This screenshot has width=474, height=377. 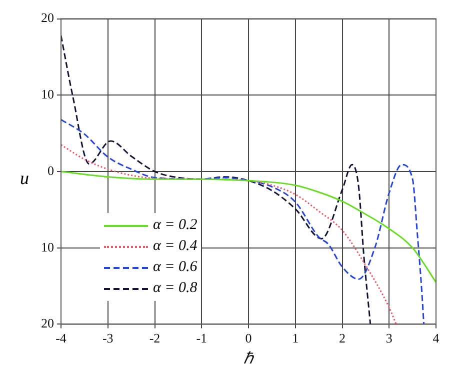 What do you see at coordinates (436, 338) in the screenshot?
I see `x-tick-label: 4` at bounding box center [436, 338].